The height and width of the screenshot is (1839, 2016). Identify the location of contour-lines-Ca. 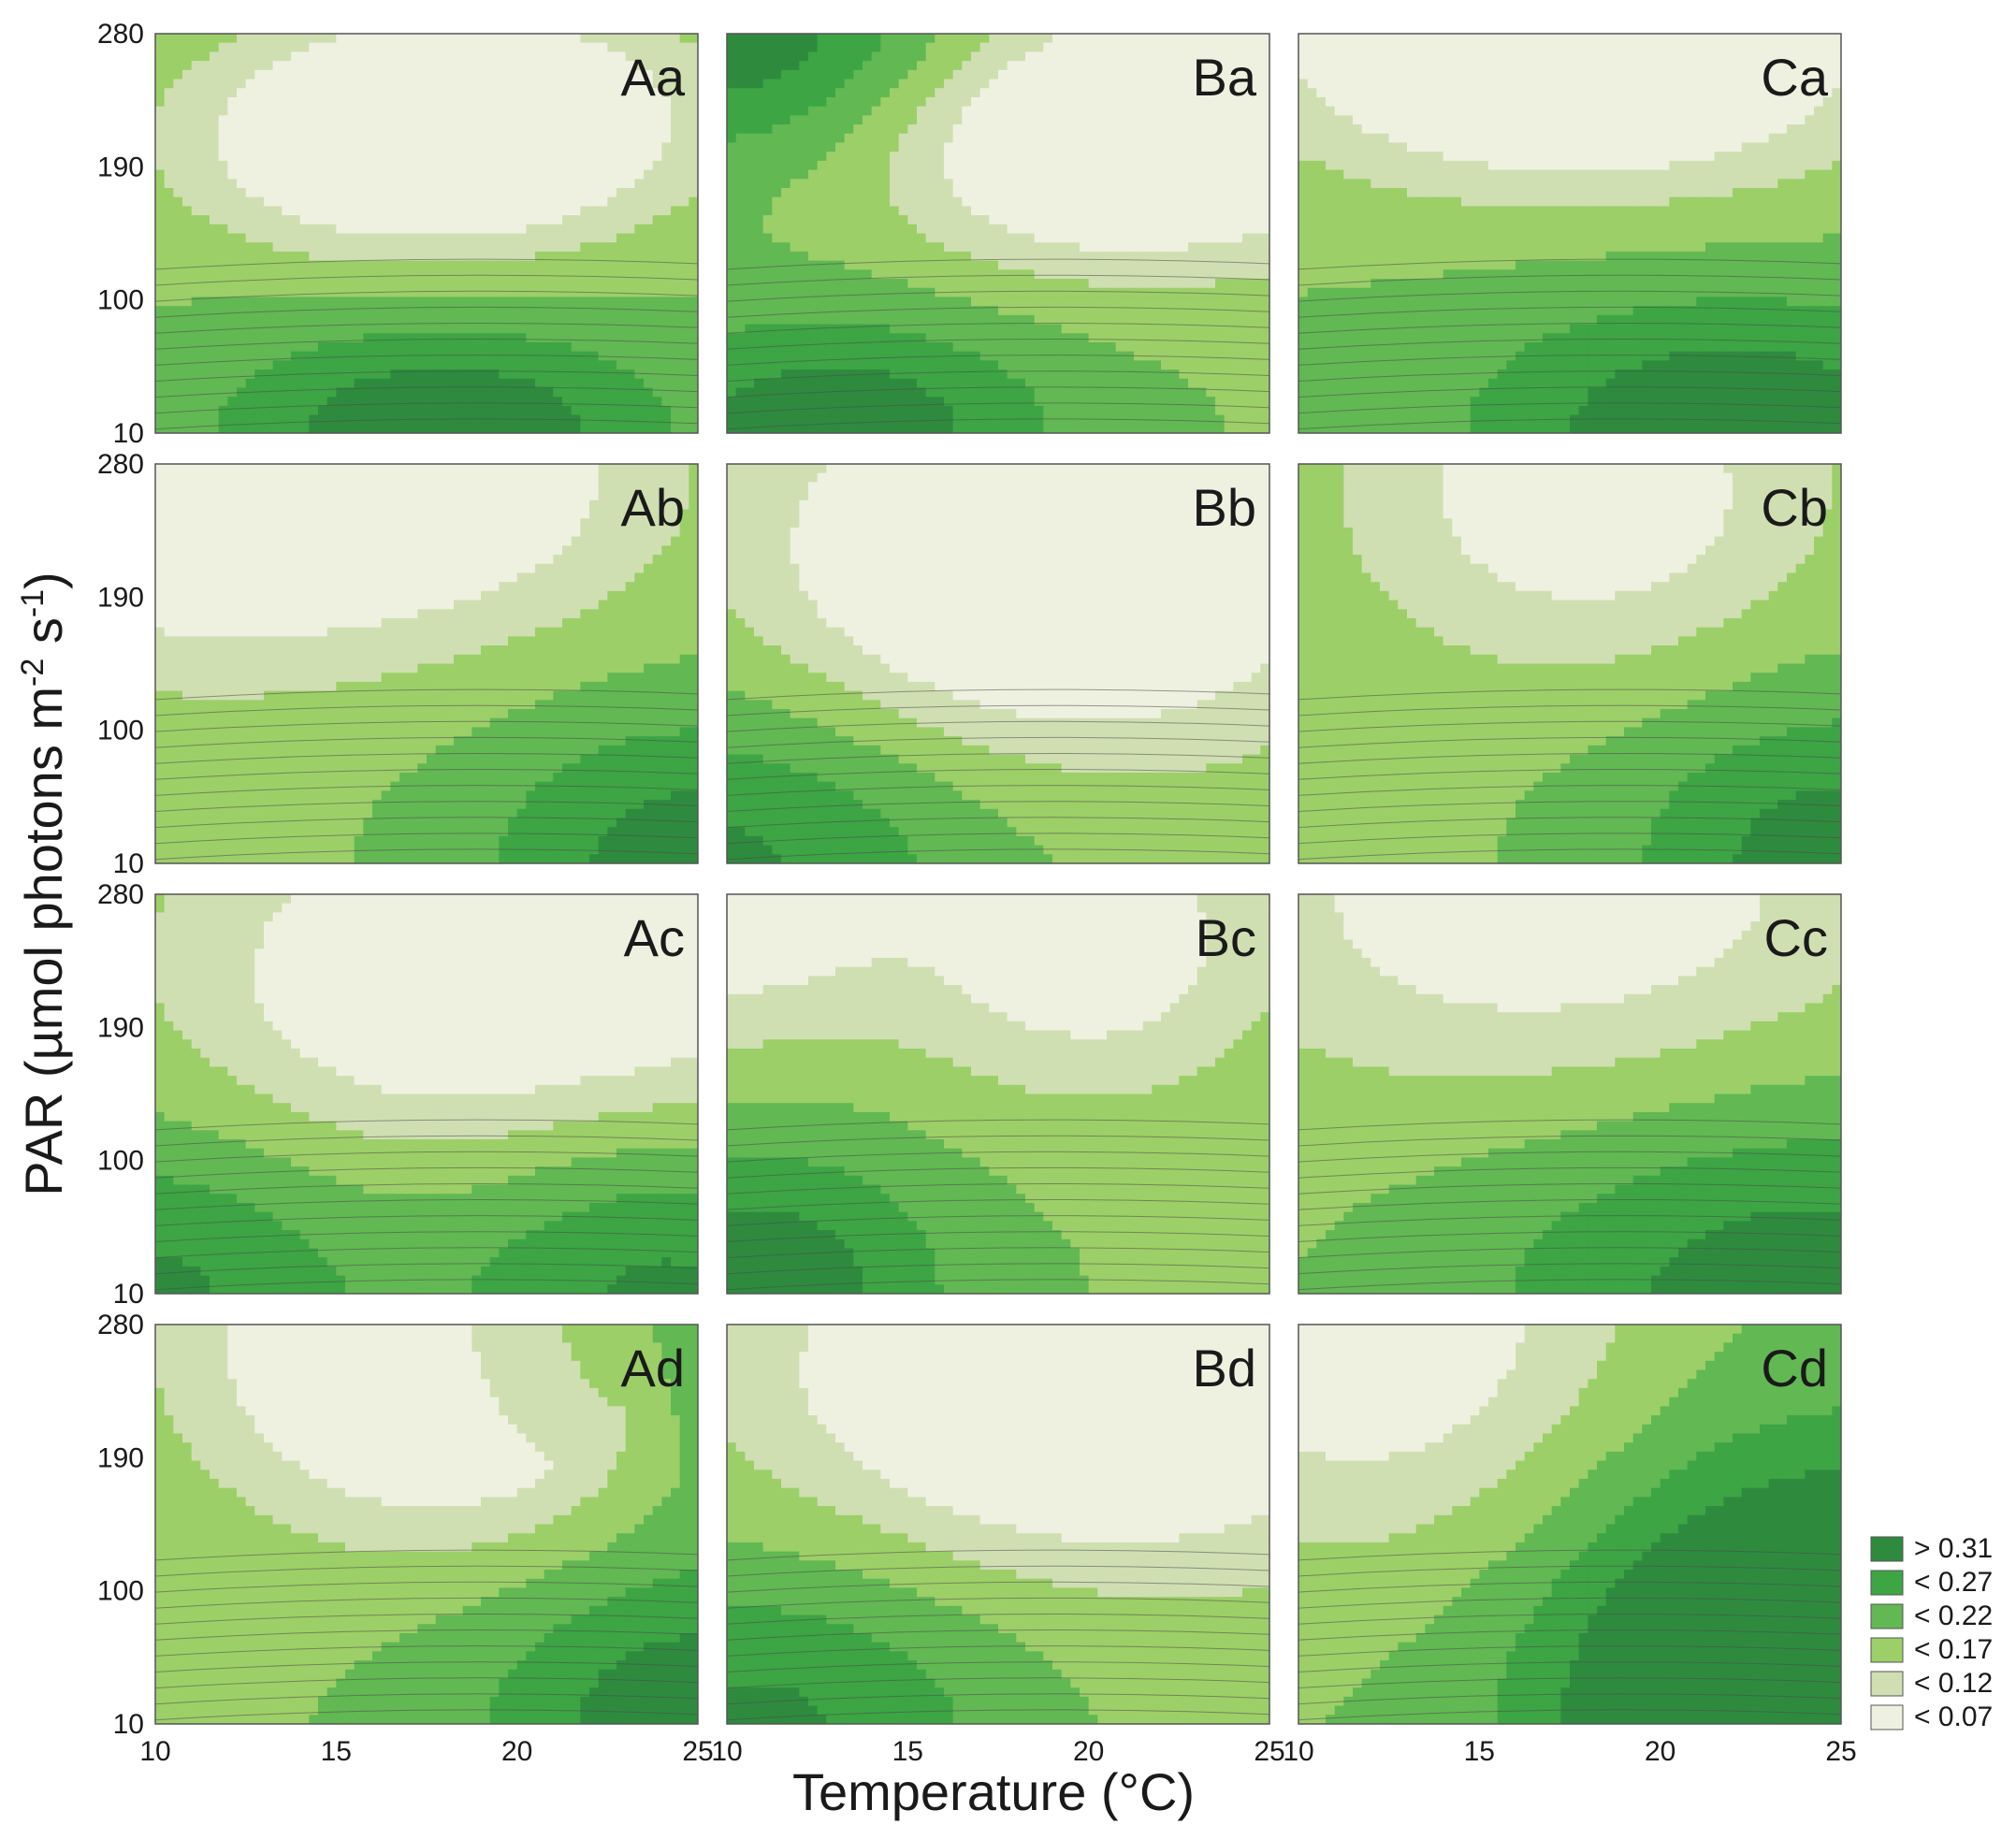
(1570, 344).